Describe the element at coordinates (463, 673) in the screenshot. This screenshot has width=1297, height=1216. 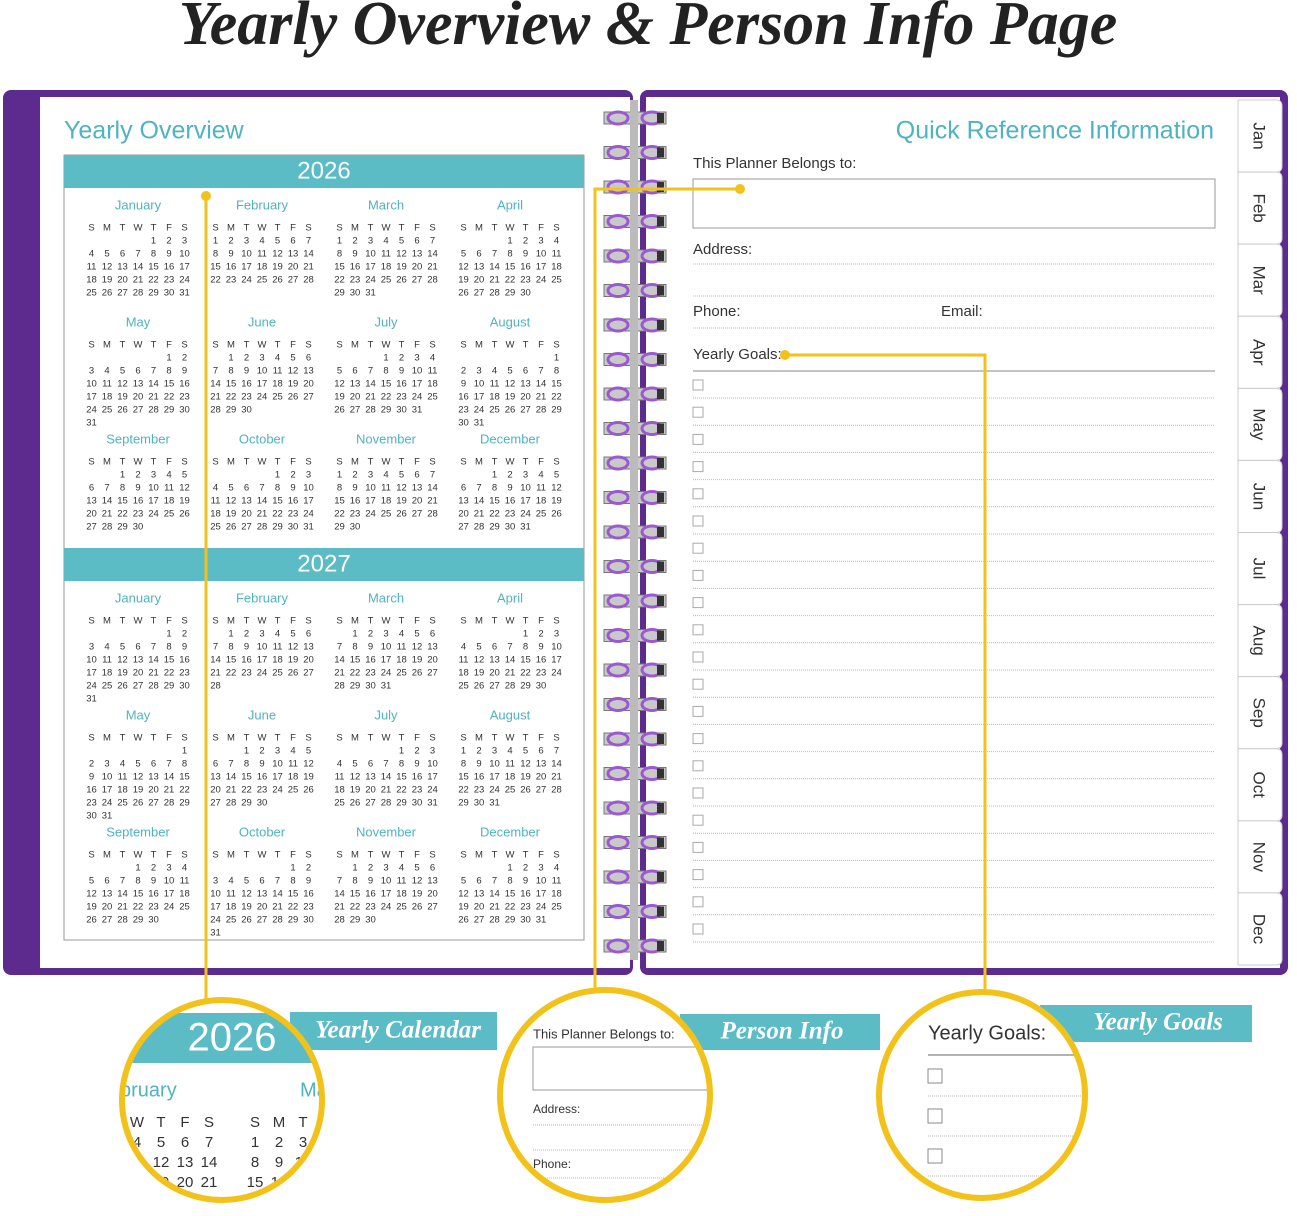
I see `day: 18` at that location.